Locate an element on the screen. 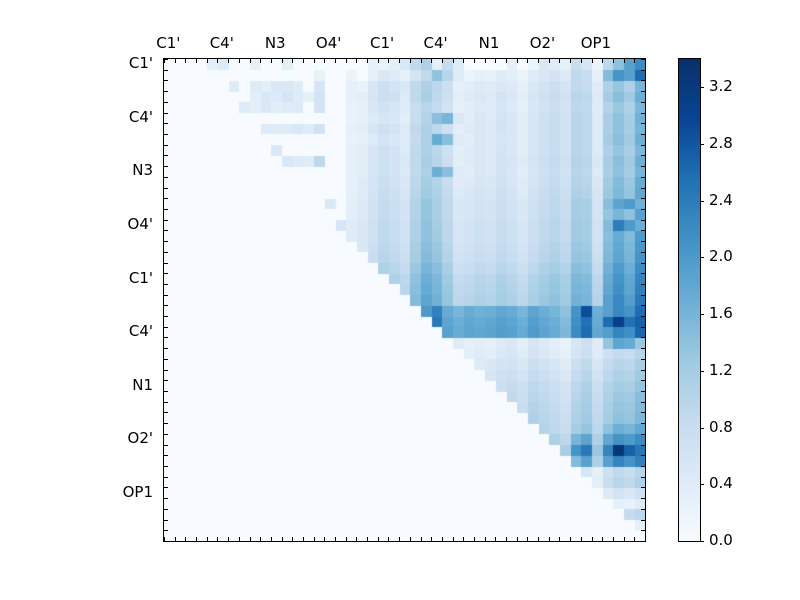 Image resolution: width=800 pixels, height=600 pixels. colorbar is located at coordinates (691, 300).